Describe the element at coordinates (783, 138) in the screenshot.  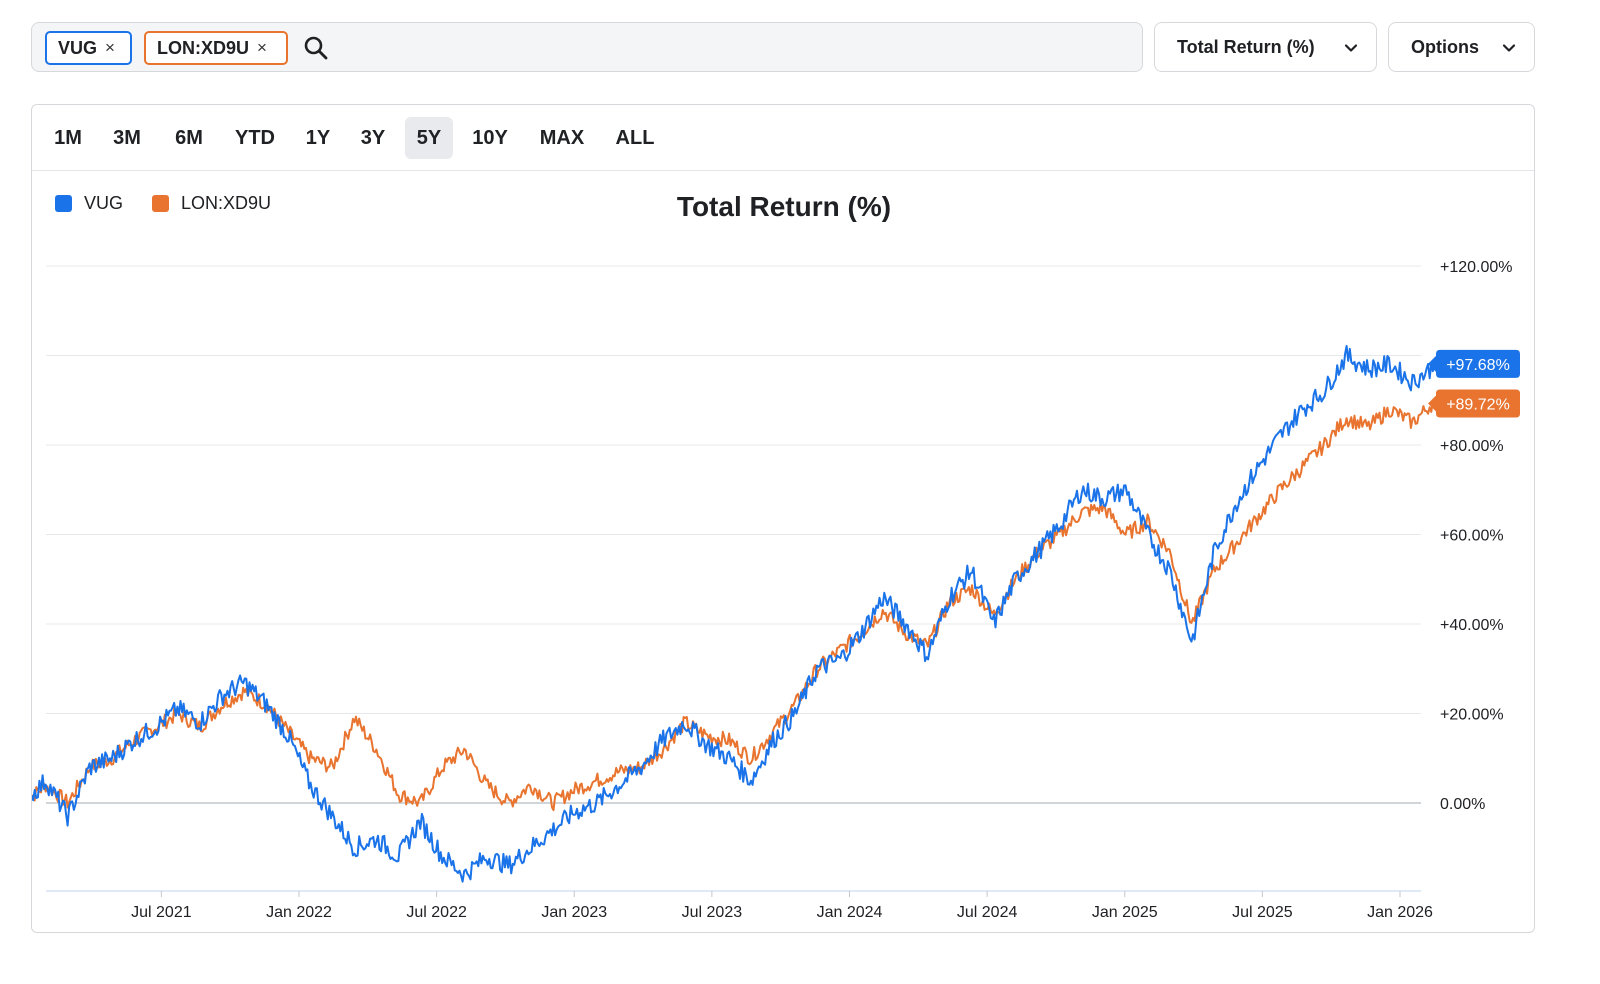
I see `time-range-selector: 1M 3M 6M YTD 1Y 3Y 5Y 10Y MAX ALL` at that location.